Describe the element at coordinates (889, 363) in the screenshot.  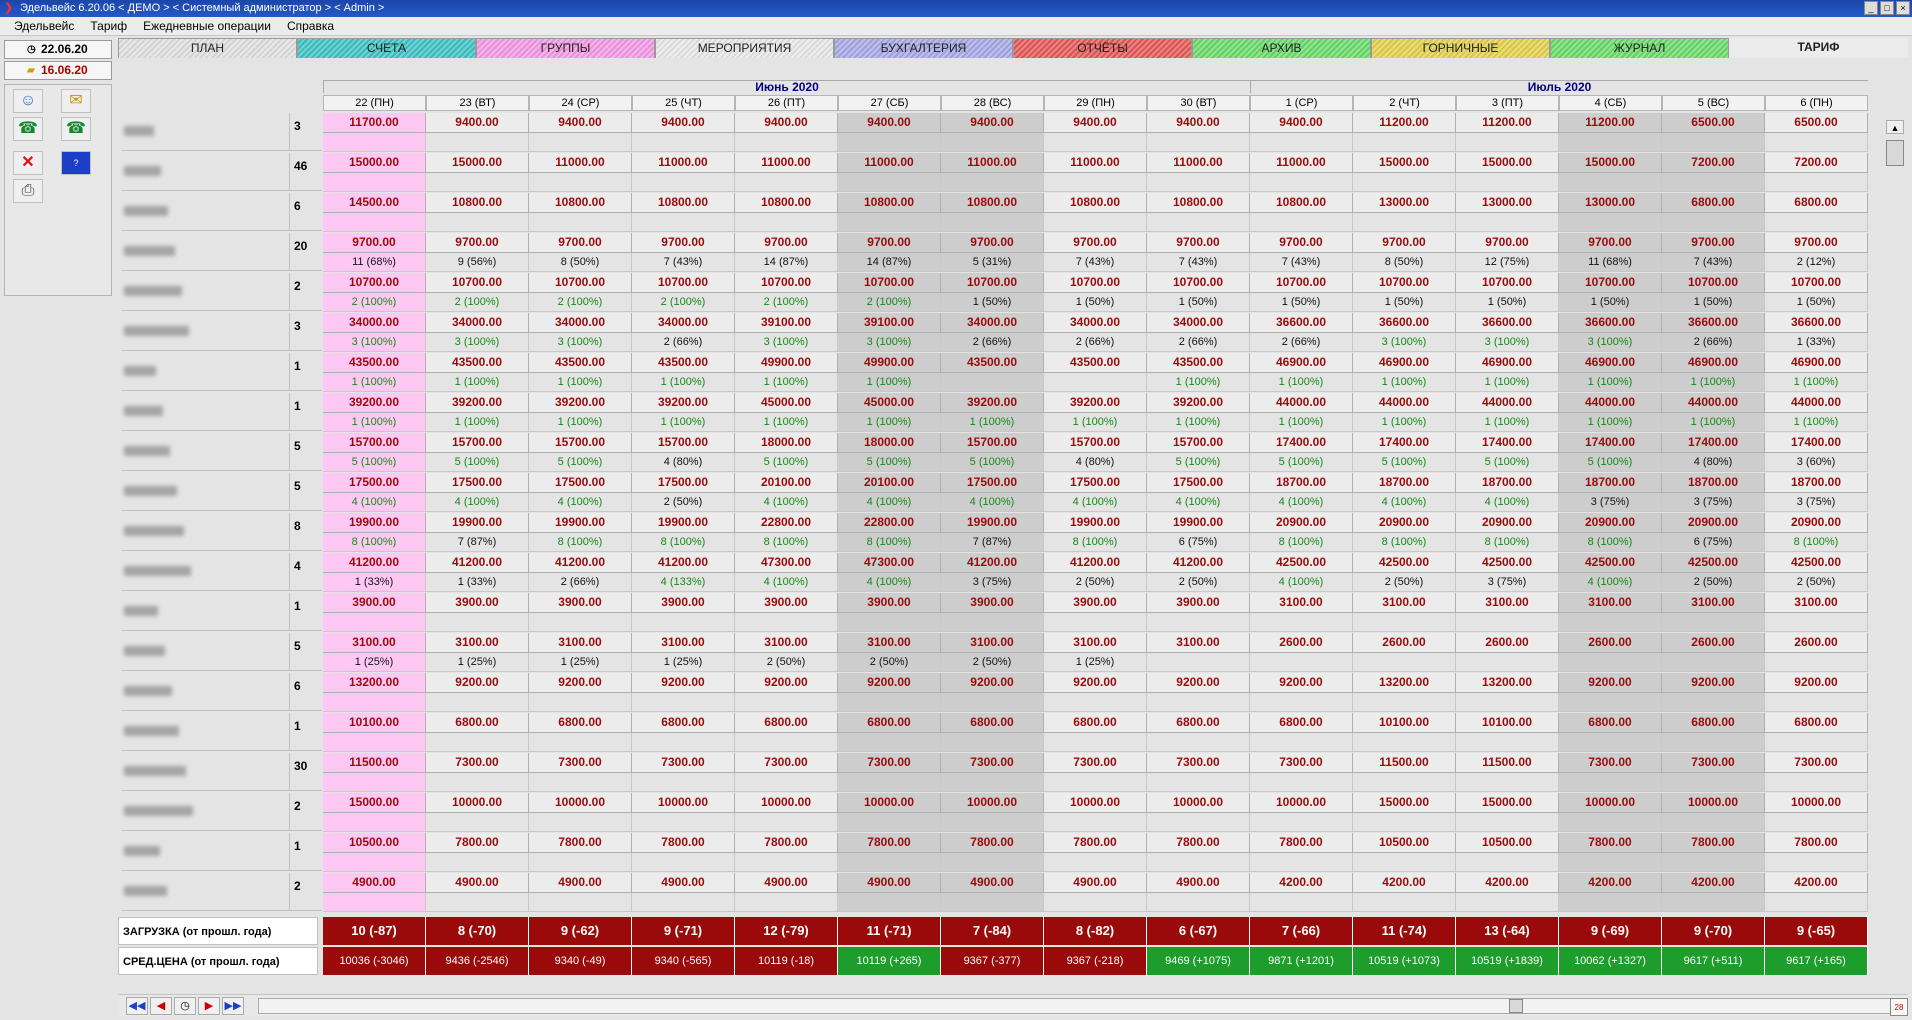
I see `price-cell: 49900.00` at that location.